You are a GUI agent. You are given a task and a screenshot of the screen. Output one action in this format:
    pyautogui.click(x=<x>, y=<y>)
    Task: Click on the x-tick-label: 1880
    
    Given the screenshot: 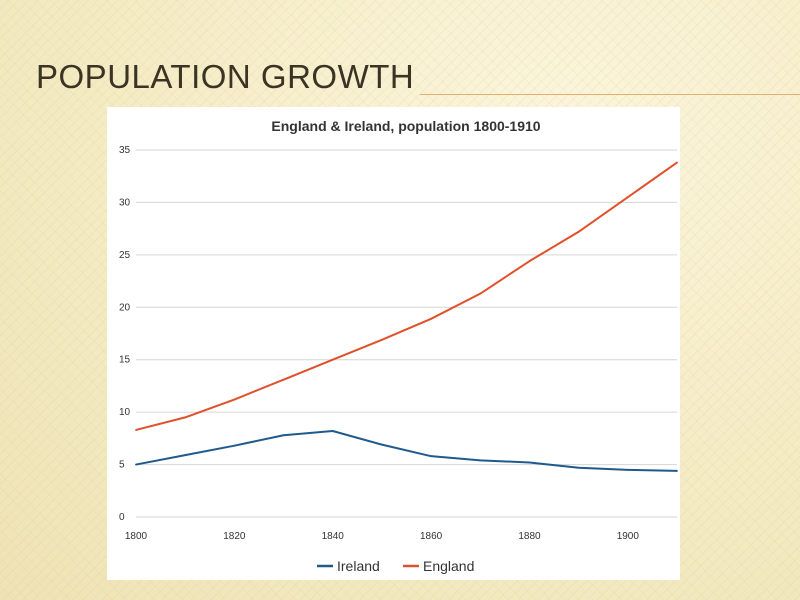 What is the action you would take?
    pyautogui.click(x=529, y=536)
    